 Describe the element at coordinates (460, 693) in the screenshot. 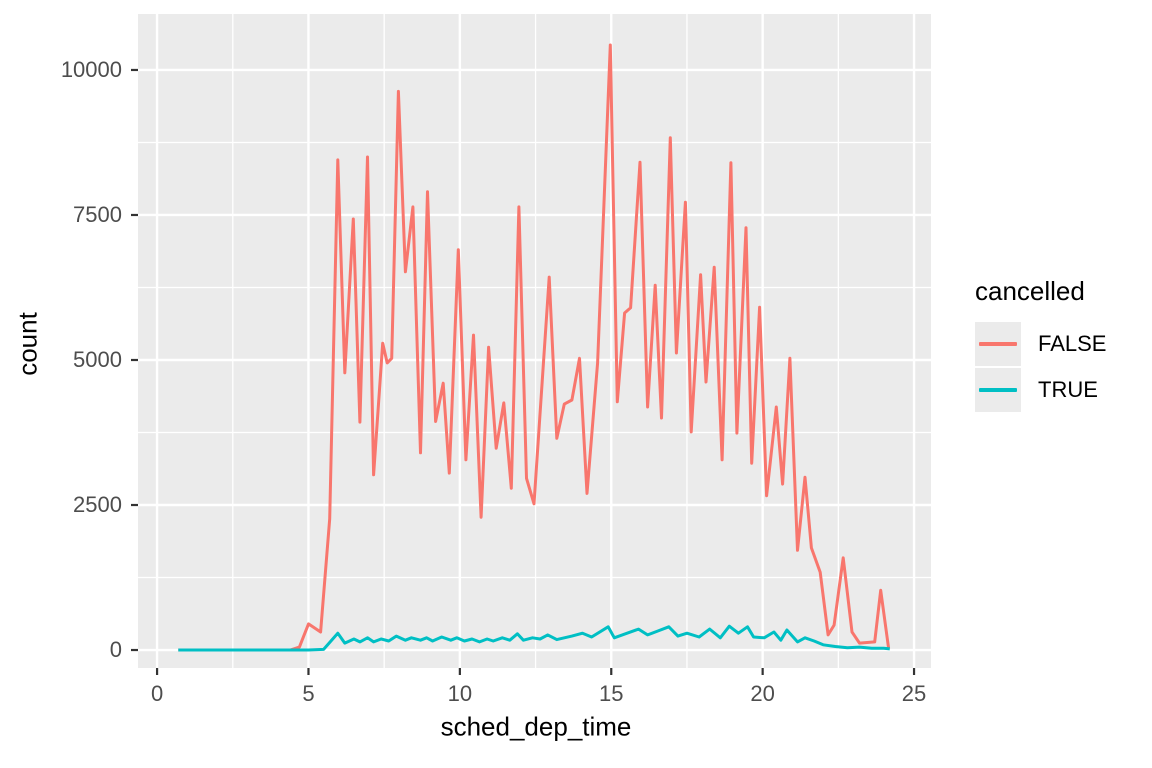

I see `x-tick-label: 10` at that location.